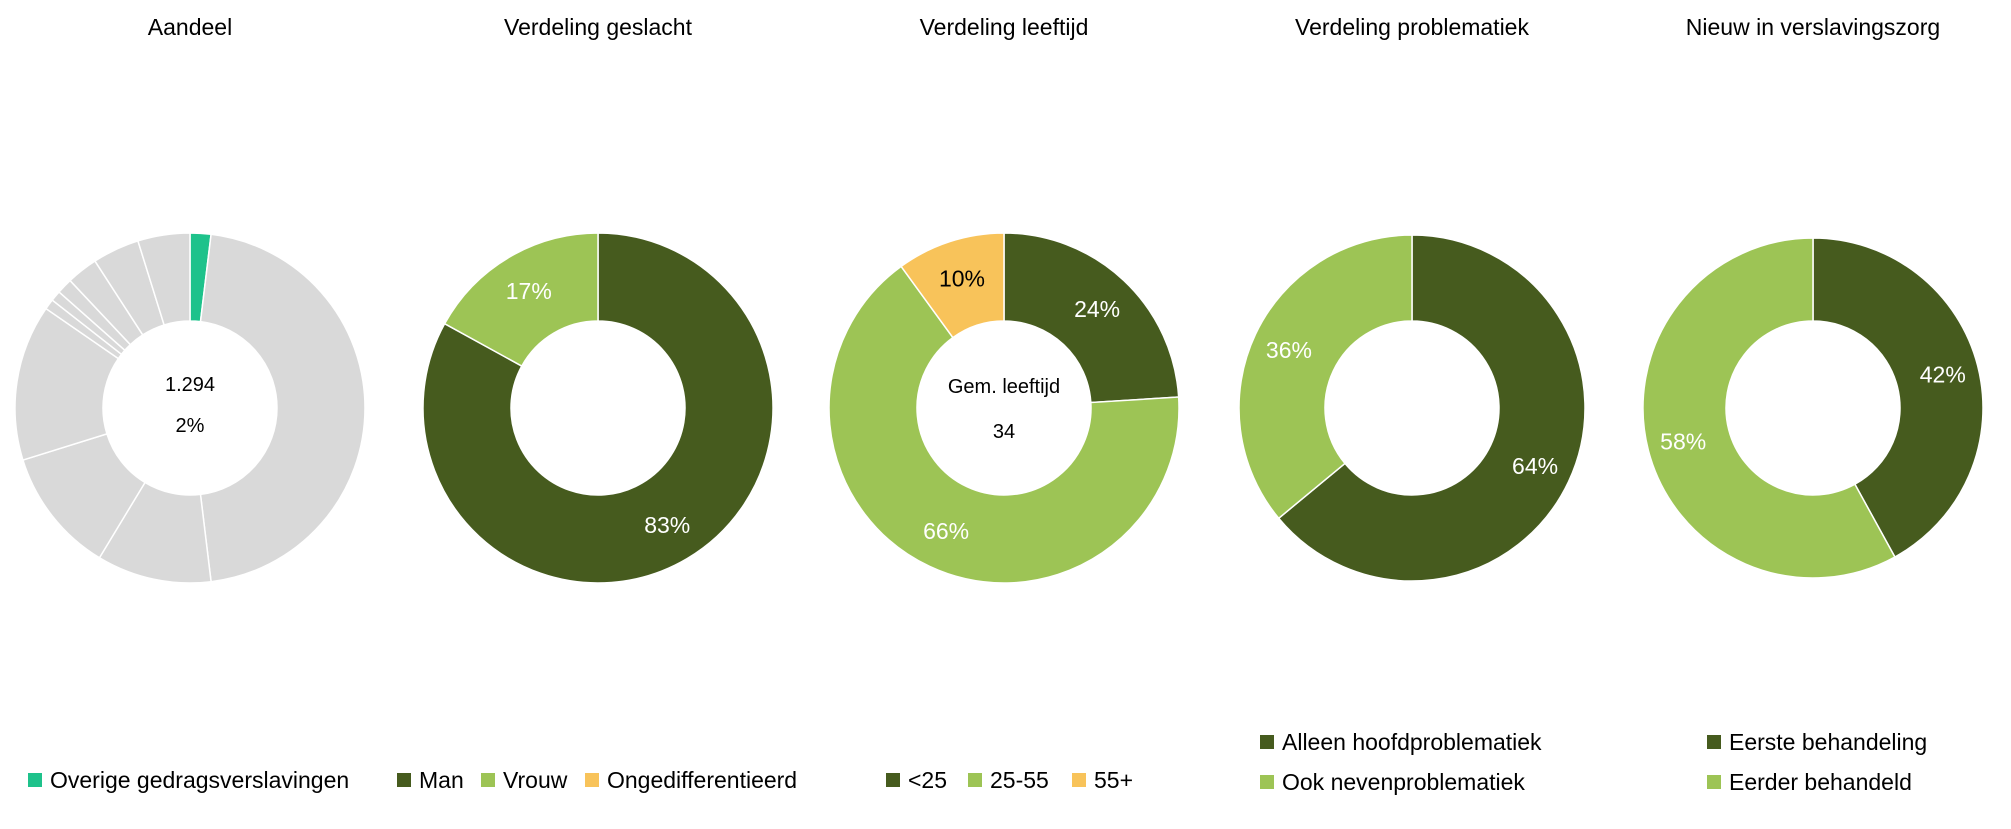 This screenshot has height=829, width=2011. Describe the element at coordinates (1412, 27) in the screenshot. I see `chart-title: Verdeling problematiek` at that location.